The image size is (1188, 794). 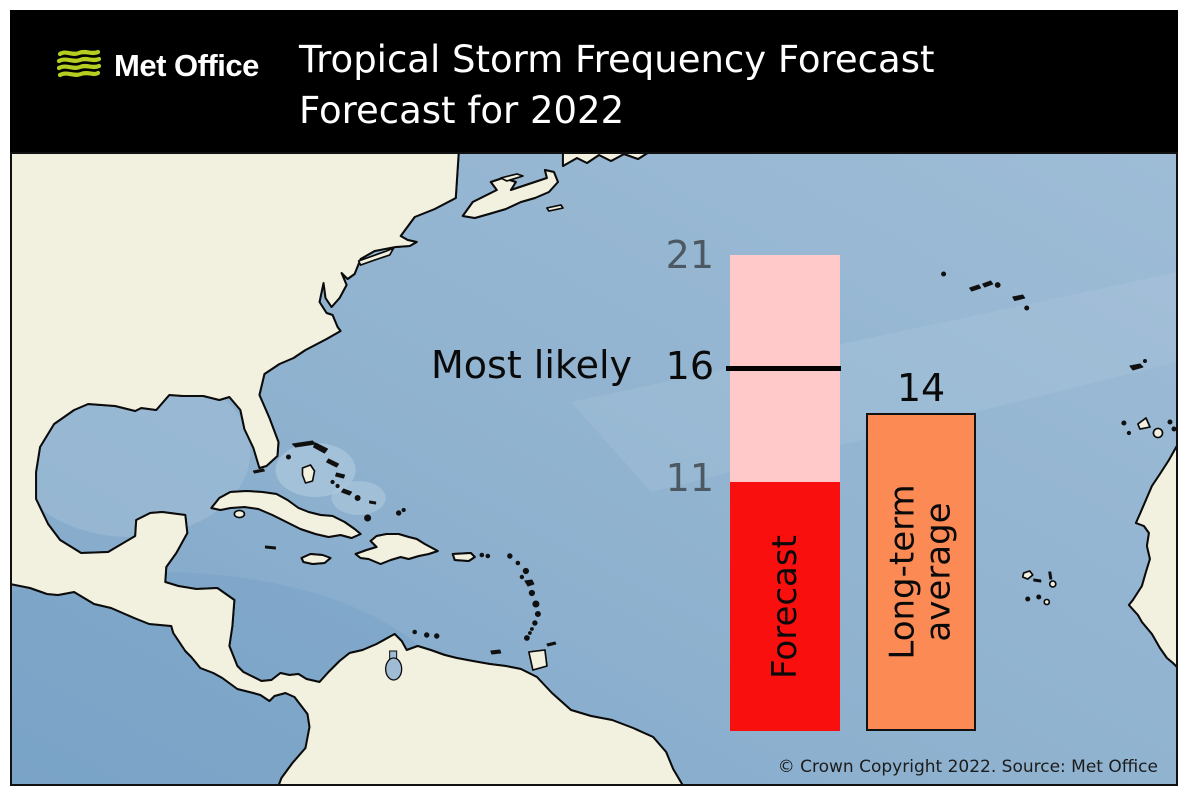 What do you see at coordinates (1027, 575) in the screenshot?
I see `cape-verde-santo-antao` at bounding box center [1027, 575].